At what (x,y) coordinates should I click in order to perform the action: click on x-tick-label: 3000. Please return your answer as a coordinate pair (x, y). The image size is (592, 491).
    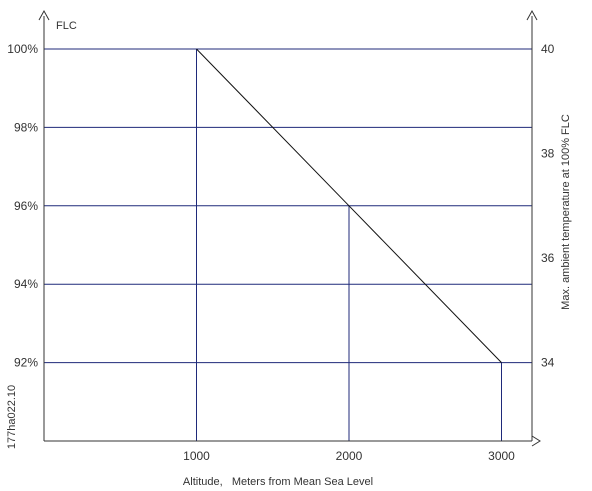
    Looking at the image, I should click on (501, 456).